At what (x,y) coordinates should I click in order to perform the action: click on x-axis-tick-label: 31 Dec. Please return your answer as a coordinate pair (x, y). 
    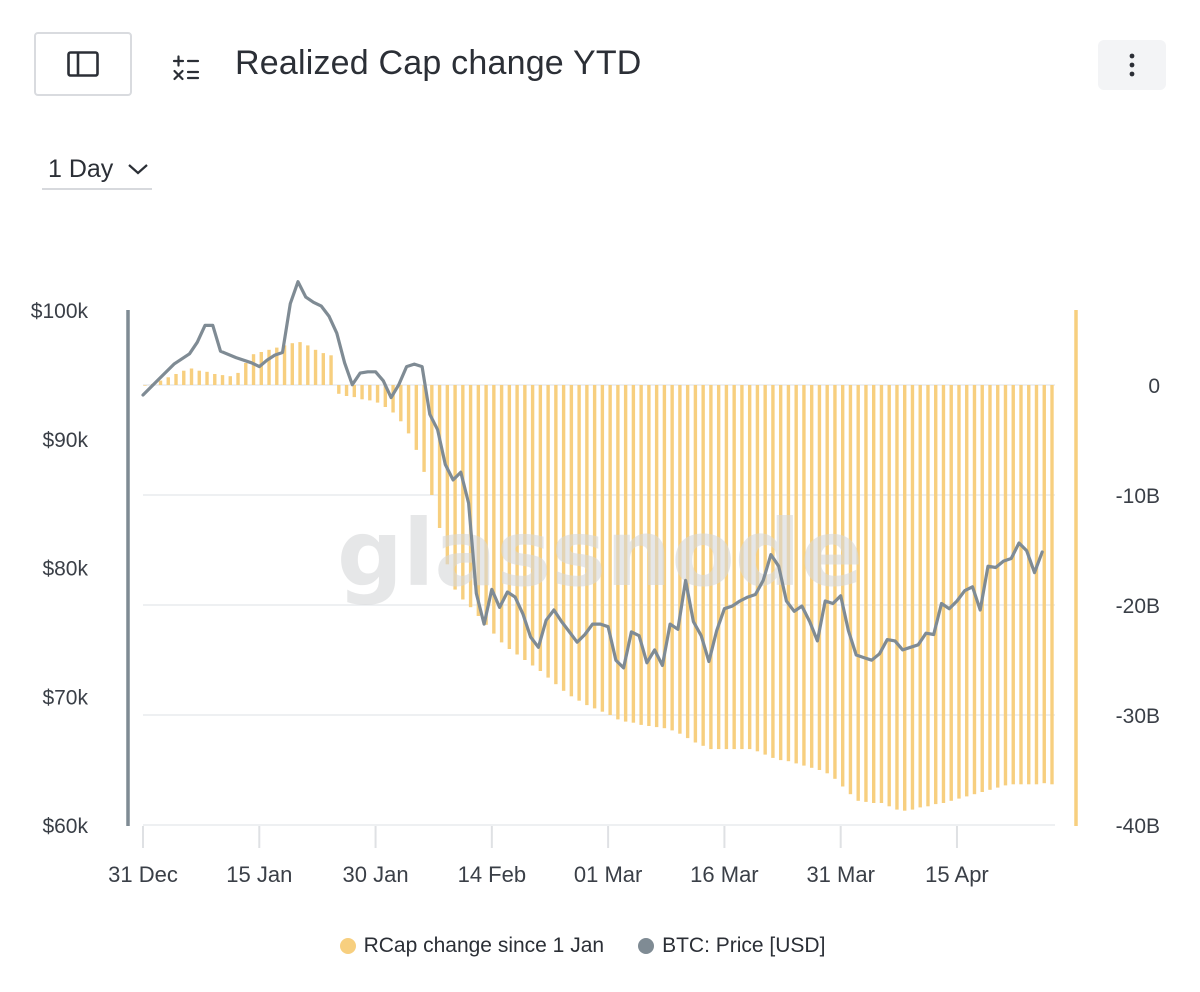
    Looking at the image, I should click on (143, 874).